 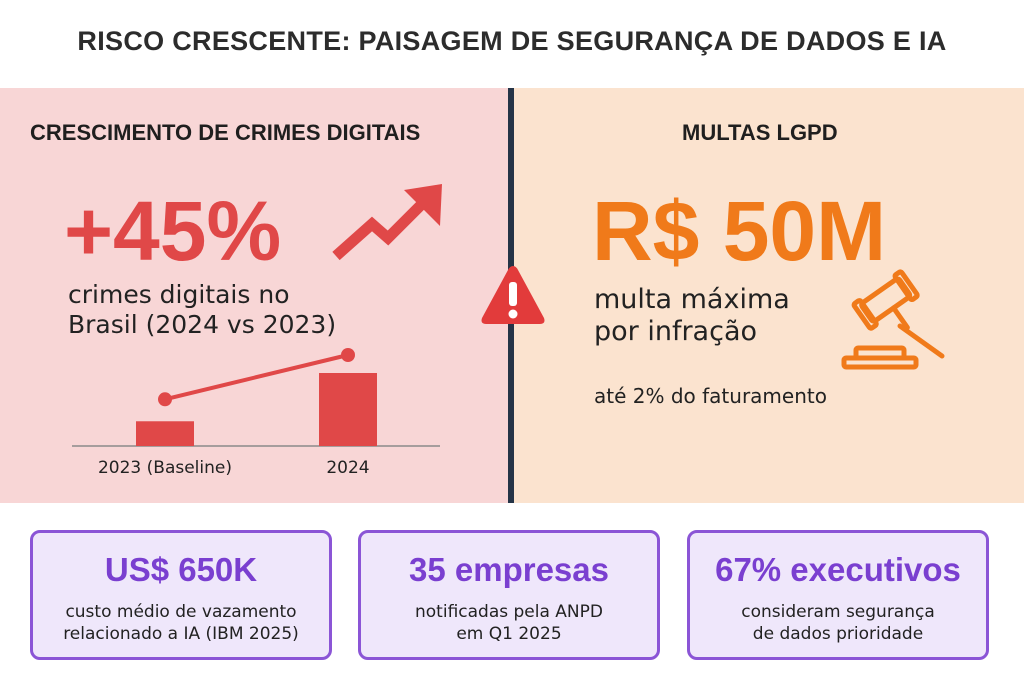 What do you see at coordinates (202, 324) in the screenshot?
I see `crimes-description-line2: Brasil (2024 vs 2023)` at bounding box center [202, 324].